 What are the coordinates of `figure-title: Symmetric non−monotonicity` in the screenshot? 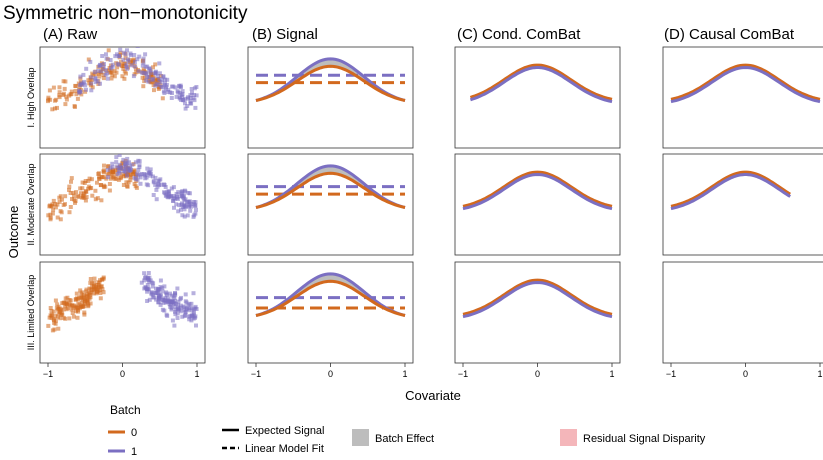 It's located at (125, 13).